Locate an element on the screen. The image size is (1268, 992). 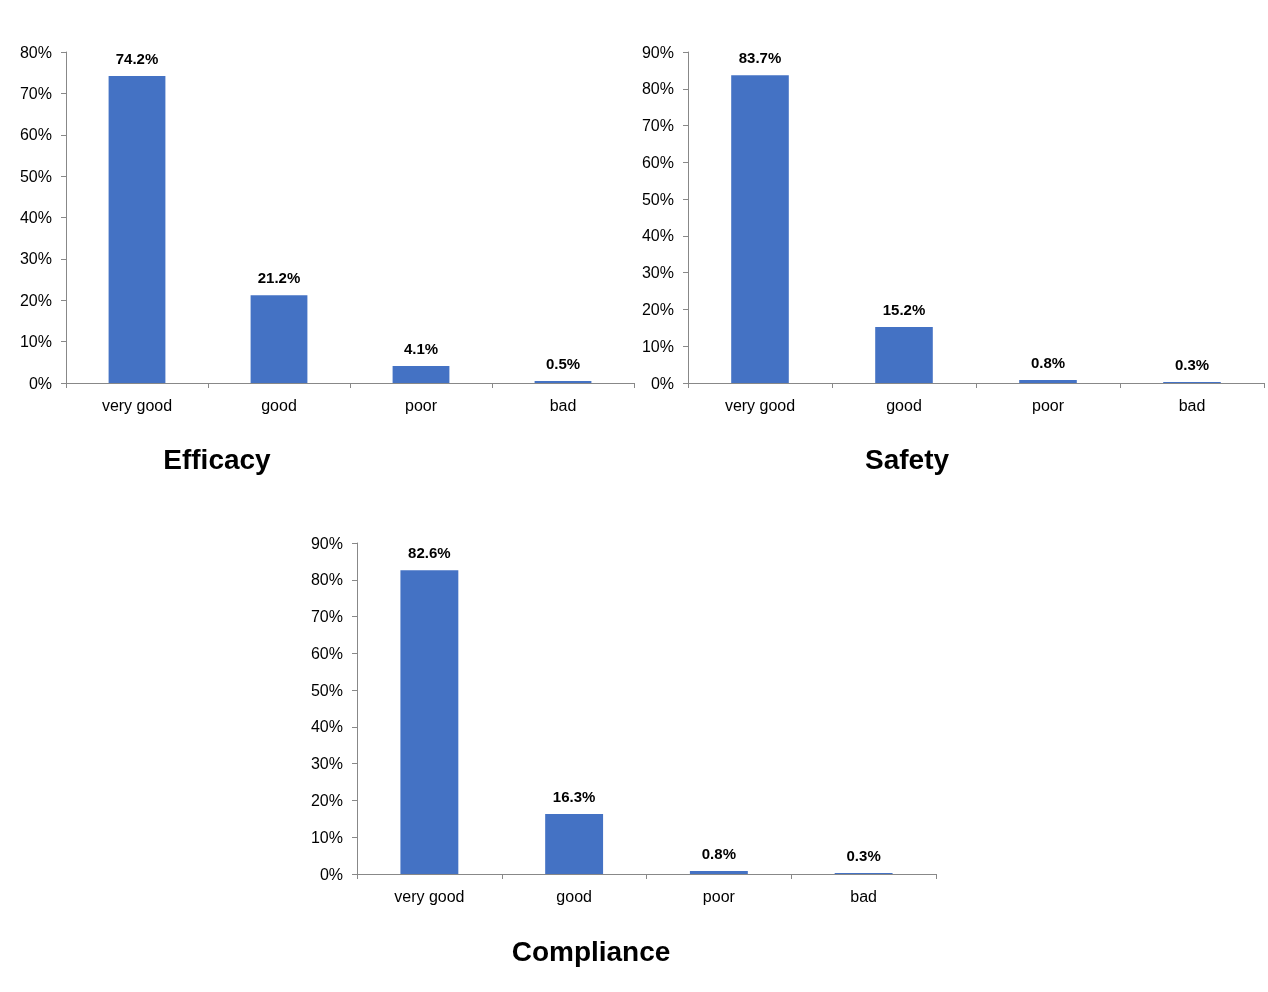
data-label: 0.5% is located at coordinates (563, 363).